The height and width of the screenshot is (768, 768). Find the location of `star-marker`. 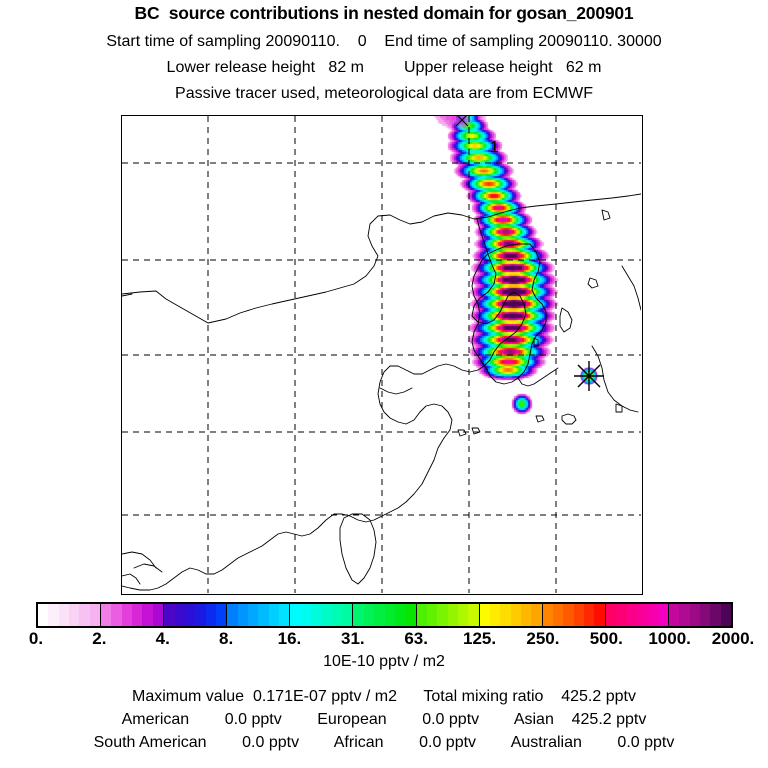

star-marker is located at coordinates (589, 376).